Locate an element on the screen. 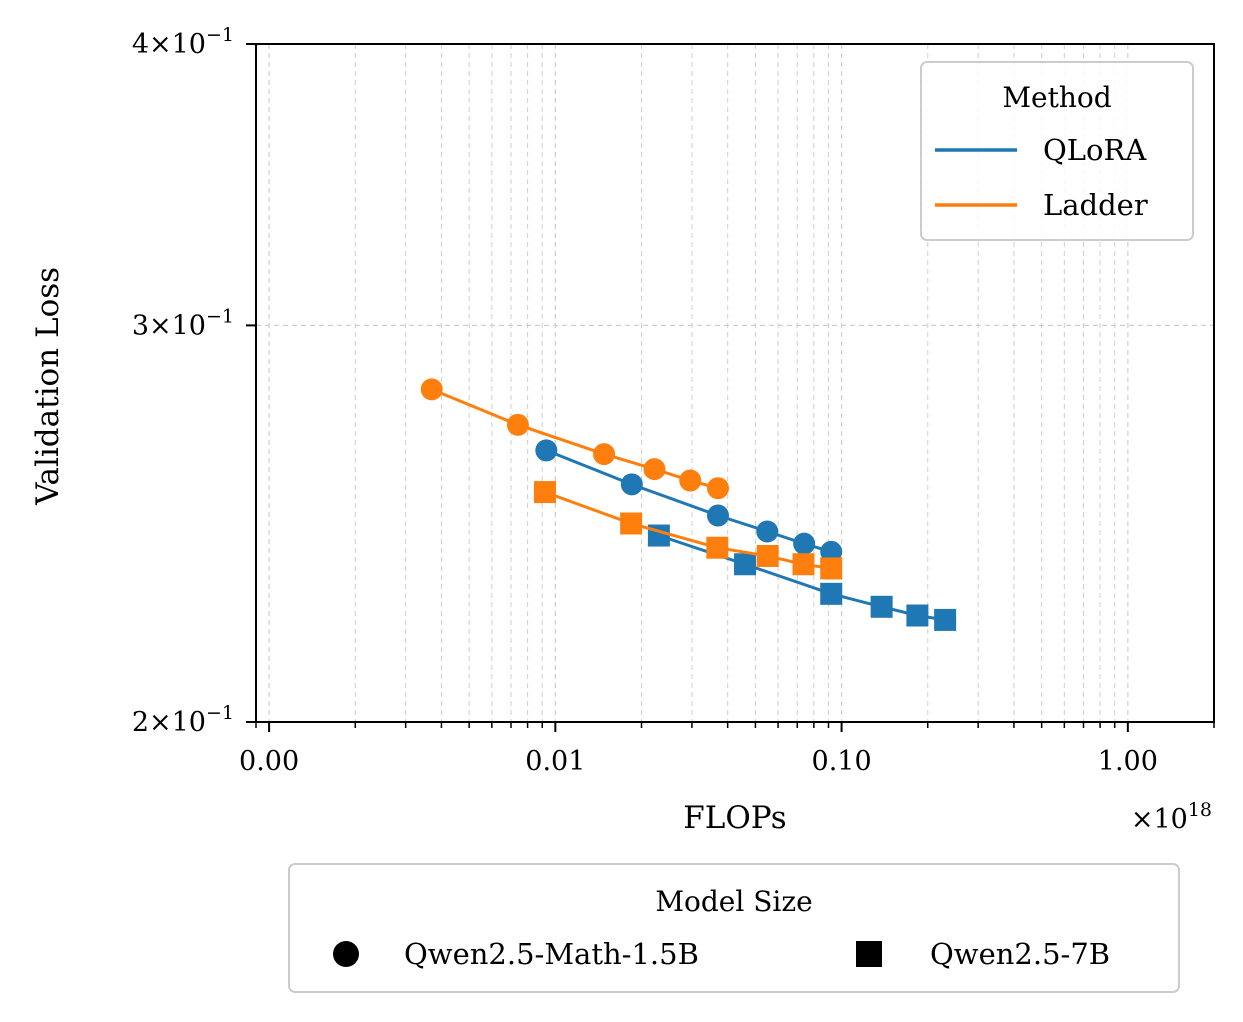 This screenshot has width=1243, height=1022. x-tick-label: 0.10 is located at coordinates (842, 761).